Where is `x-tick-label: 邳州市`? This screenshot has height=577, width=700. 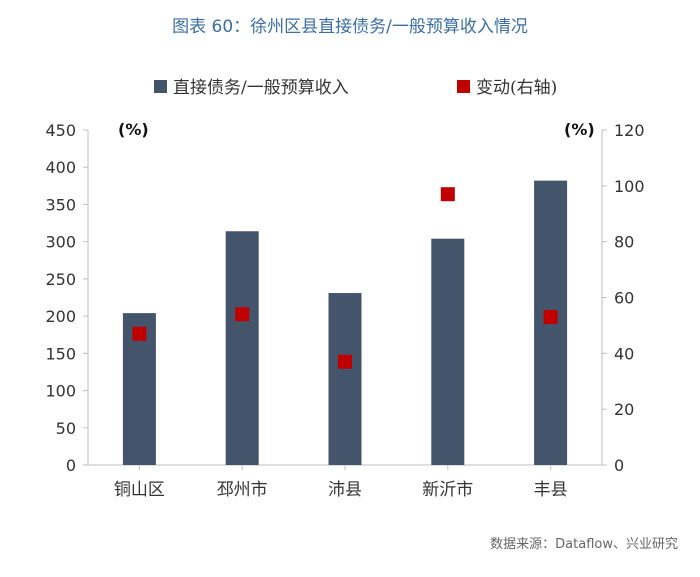 x-tick-label: 邳州市 is located at coordinates (242, 490).